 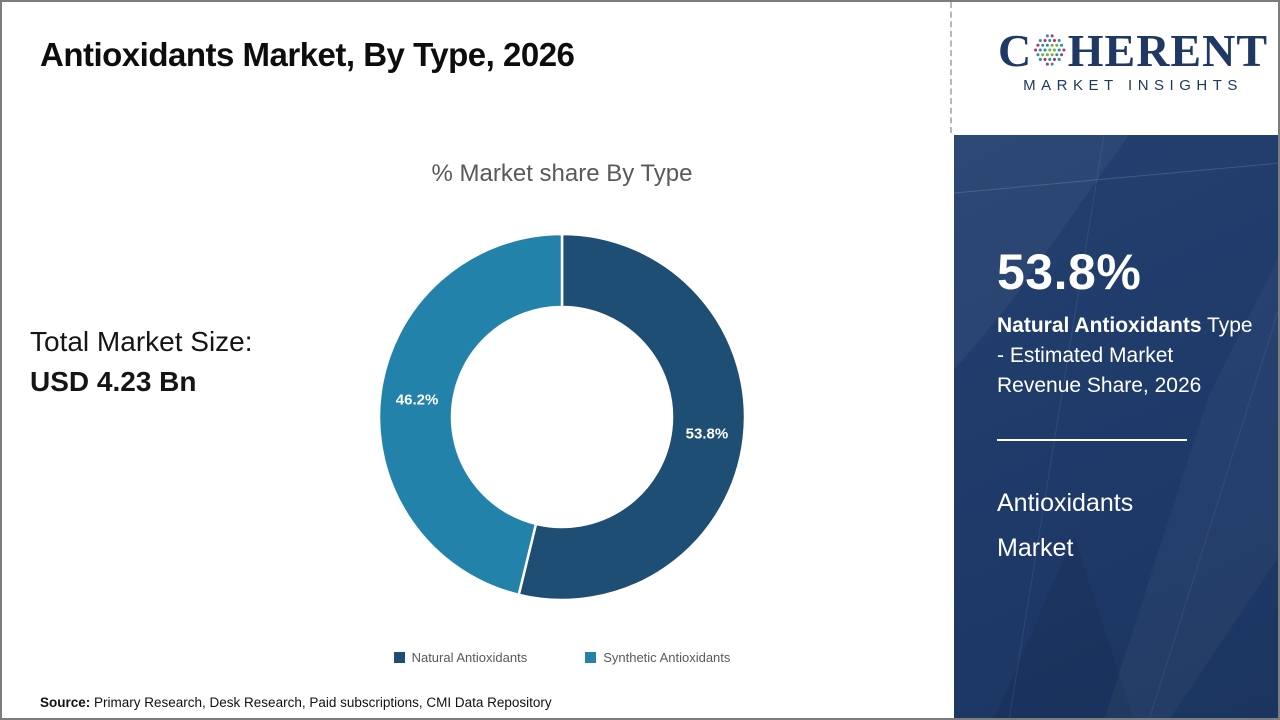 I want to click on total-market-size-block: Total Market Size: USD 4.23 Bn, so click(x=141, y=362).